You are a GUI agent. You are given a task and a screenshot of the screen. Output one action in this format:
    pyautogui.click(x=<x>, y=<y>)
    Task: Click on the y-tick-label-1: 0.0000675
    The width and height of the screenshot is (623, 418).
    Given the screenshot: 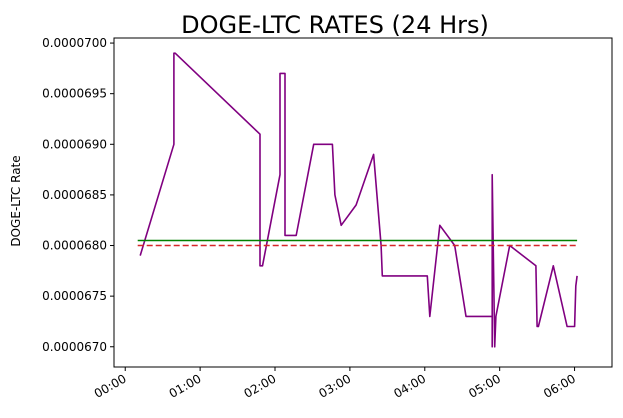 What is the action you would take?
    pyautogui.click(x=74, y=296)
    